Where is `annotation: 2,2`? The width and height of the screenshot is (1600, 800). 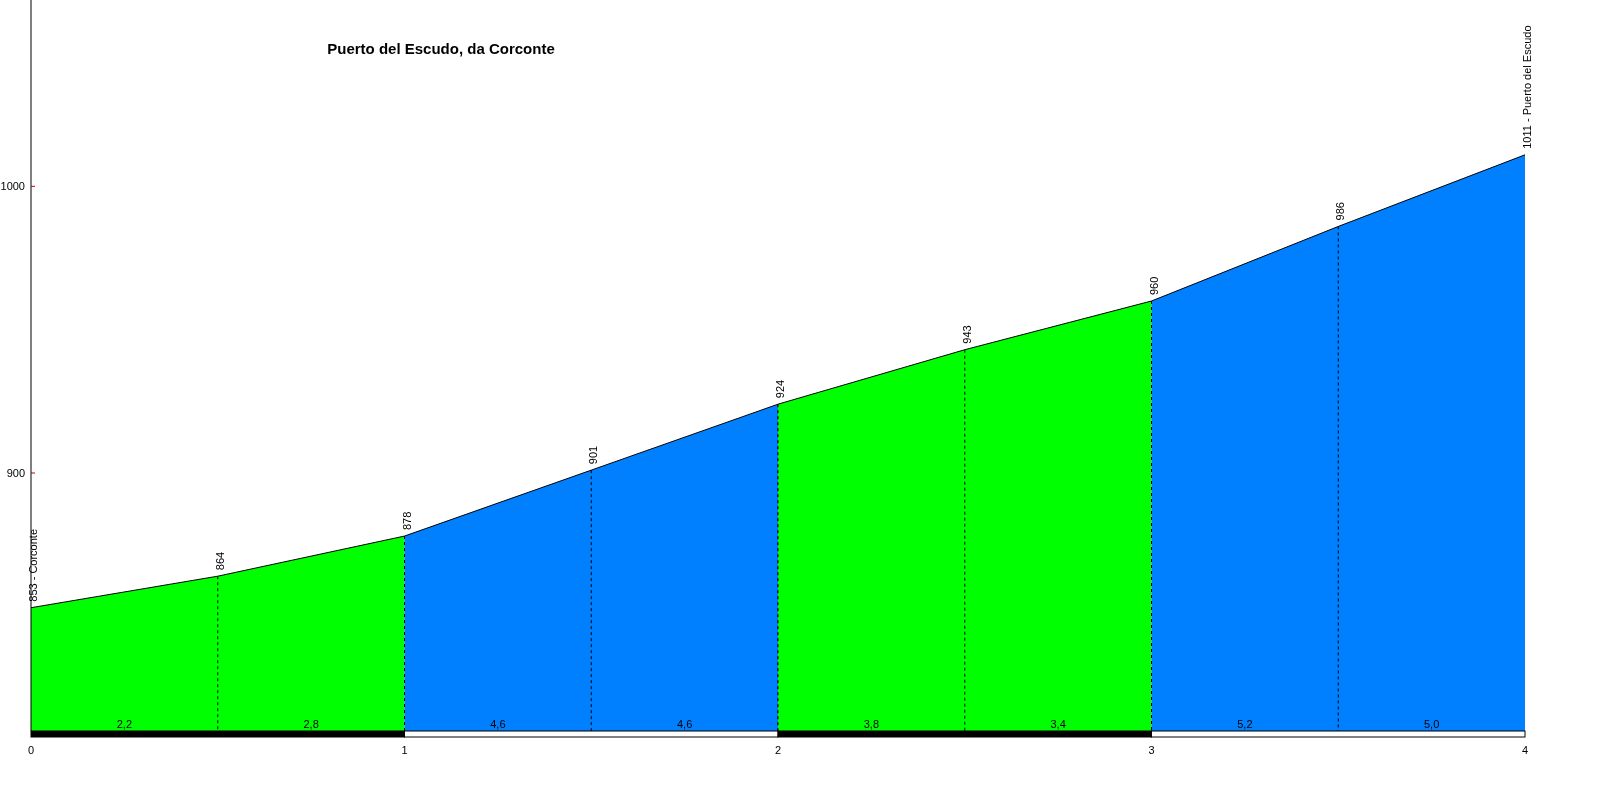
annotation: 2,2 is located at coordinates (124, 724).